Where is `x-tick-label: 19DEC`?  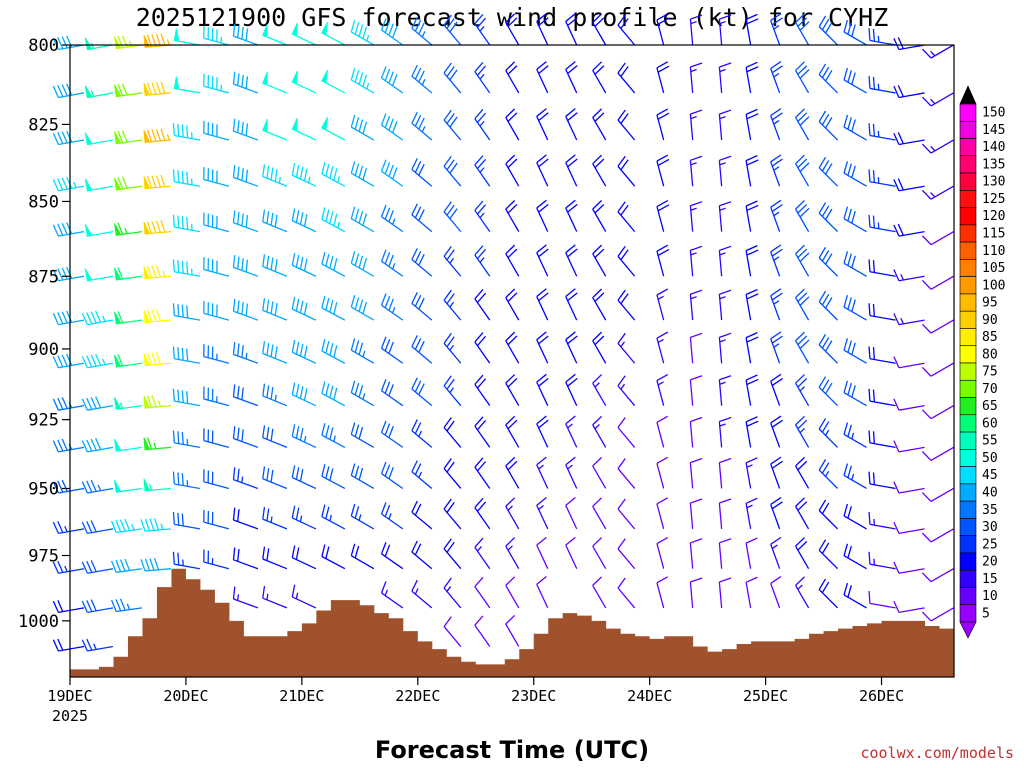 x-tick-label: 19DEC is located at coordinates (69, 696).